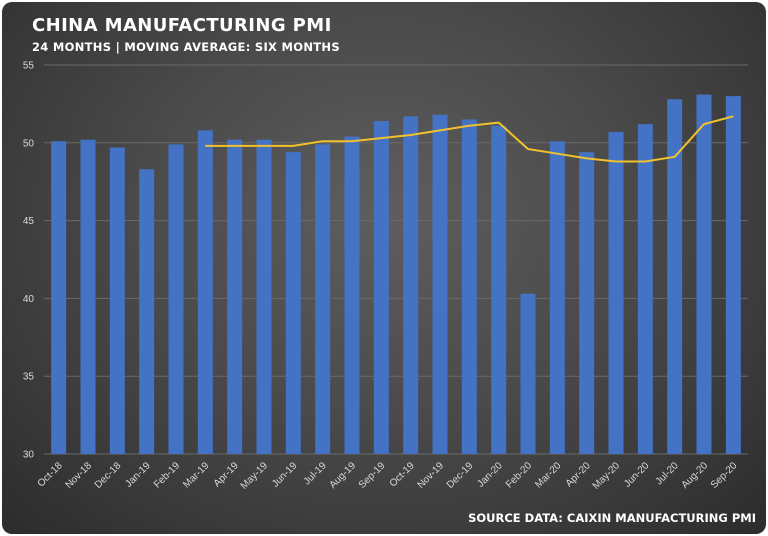  I want to click on x-tick-label: Apr-19, so click(226, 474).